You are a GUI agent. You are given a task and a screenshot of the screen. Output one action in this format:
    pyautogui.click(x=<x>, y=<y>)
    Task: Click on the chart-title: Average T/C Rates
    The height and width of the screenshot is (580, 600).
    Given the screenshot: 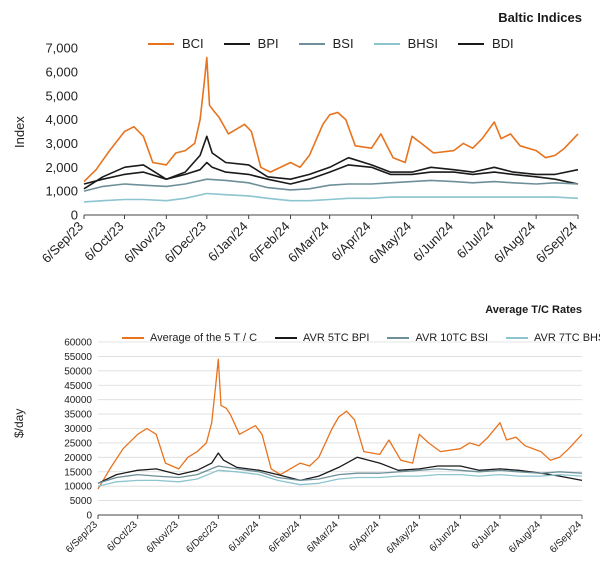 What is the action you would take?
    pyautogui.click(x=533, y=310)
    